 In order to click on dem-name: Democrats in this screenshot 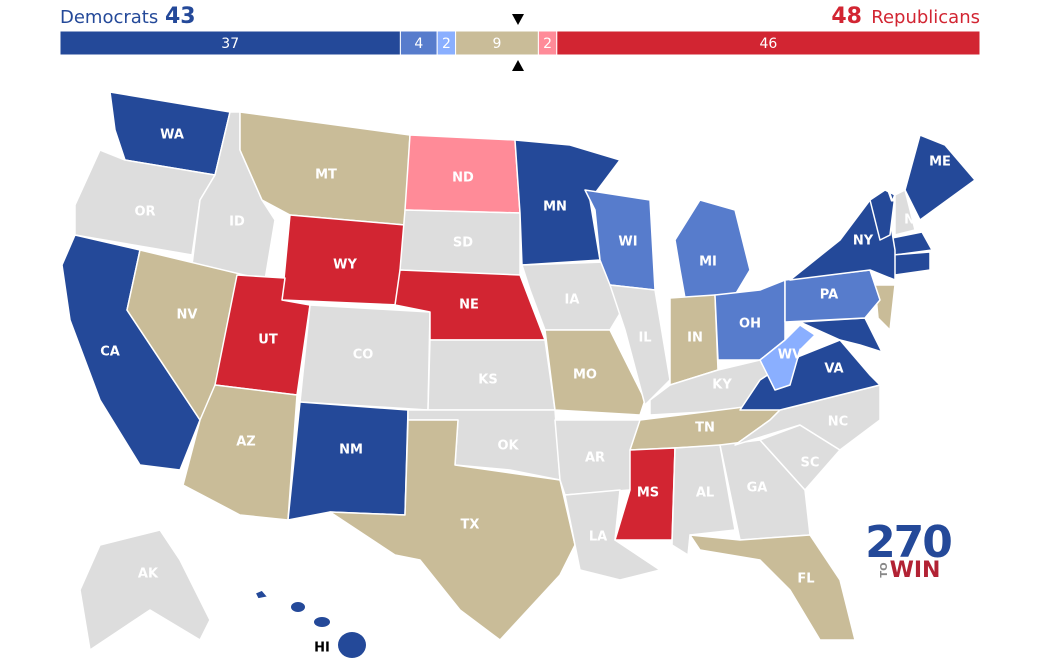, I will do `click(109, 17)`.